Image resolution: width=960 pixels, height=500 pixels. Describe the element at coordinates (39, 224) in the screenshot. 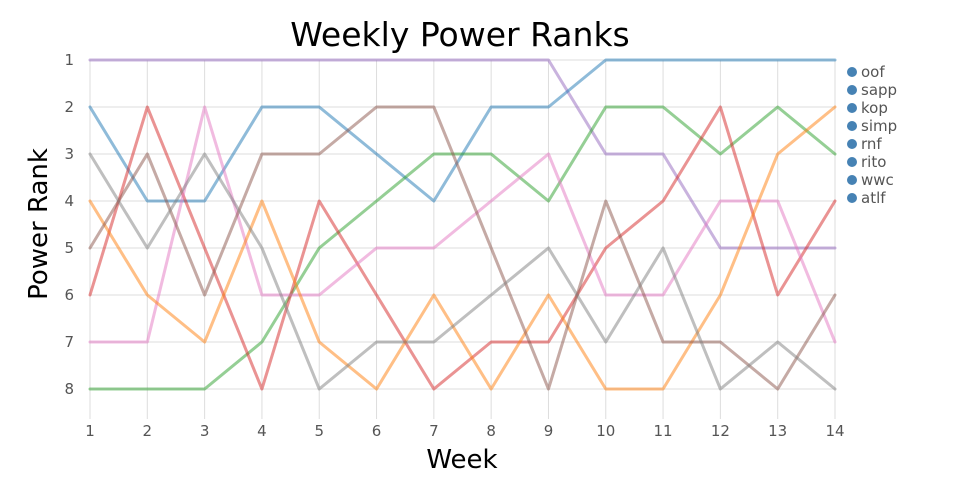

I see `y-axis-title: Power Rank` at that location.